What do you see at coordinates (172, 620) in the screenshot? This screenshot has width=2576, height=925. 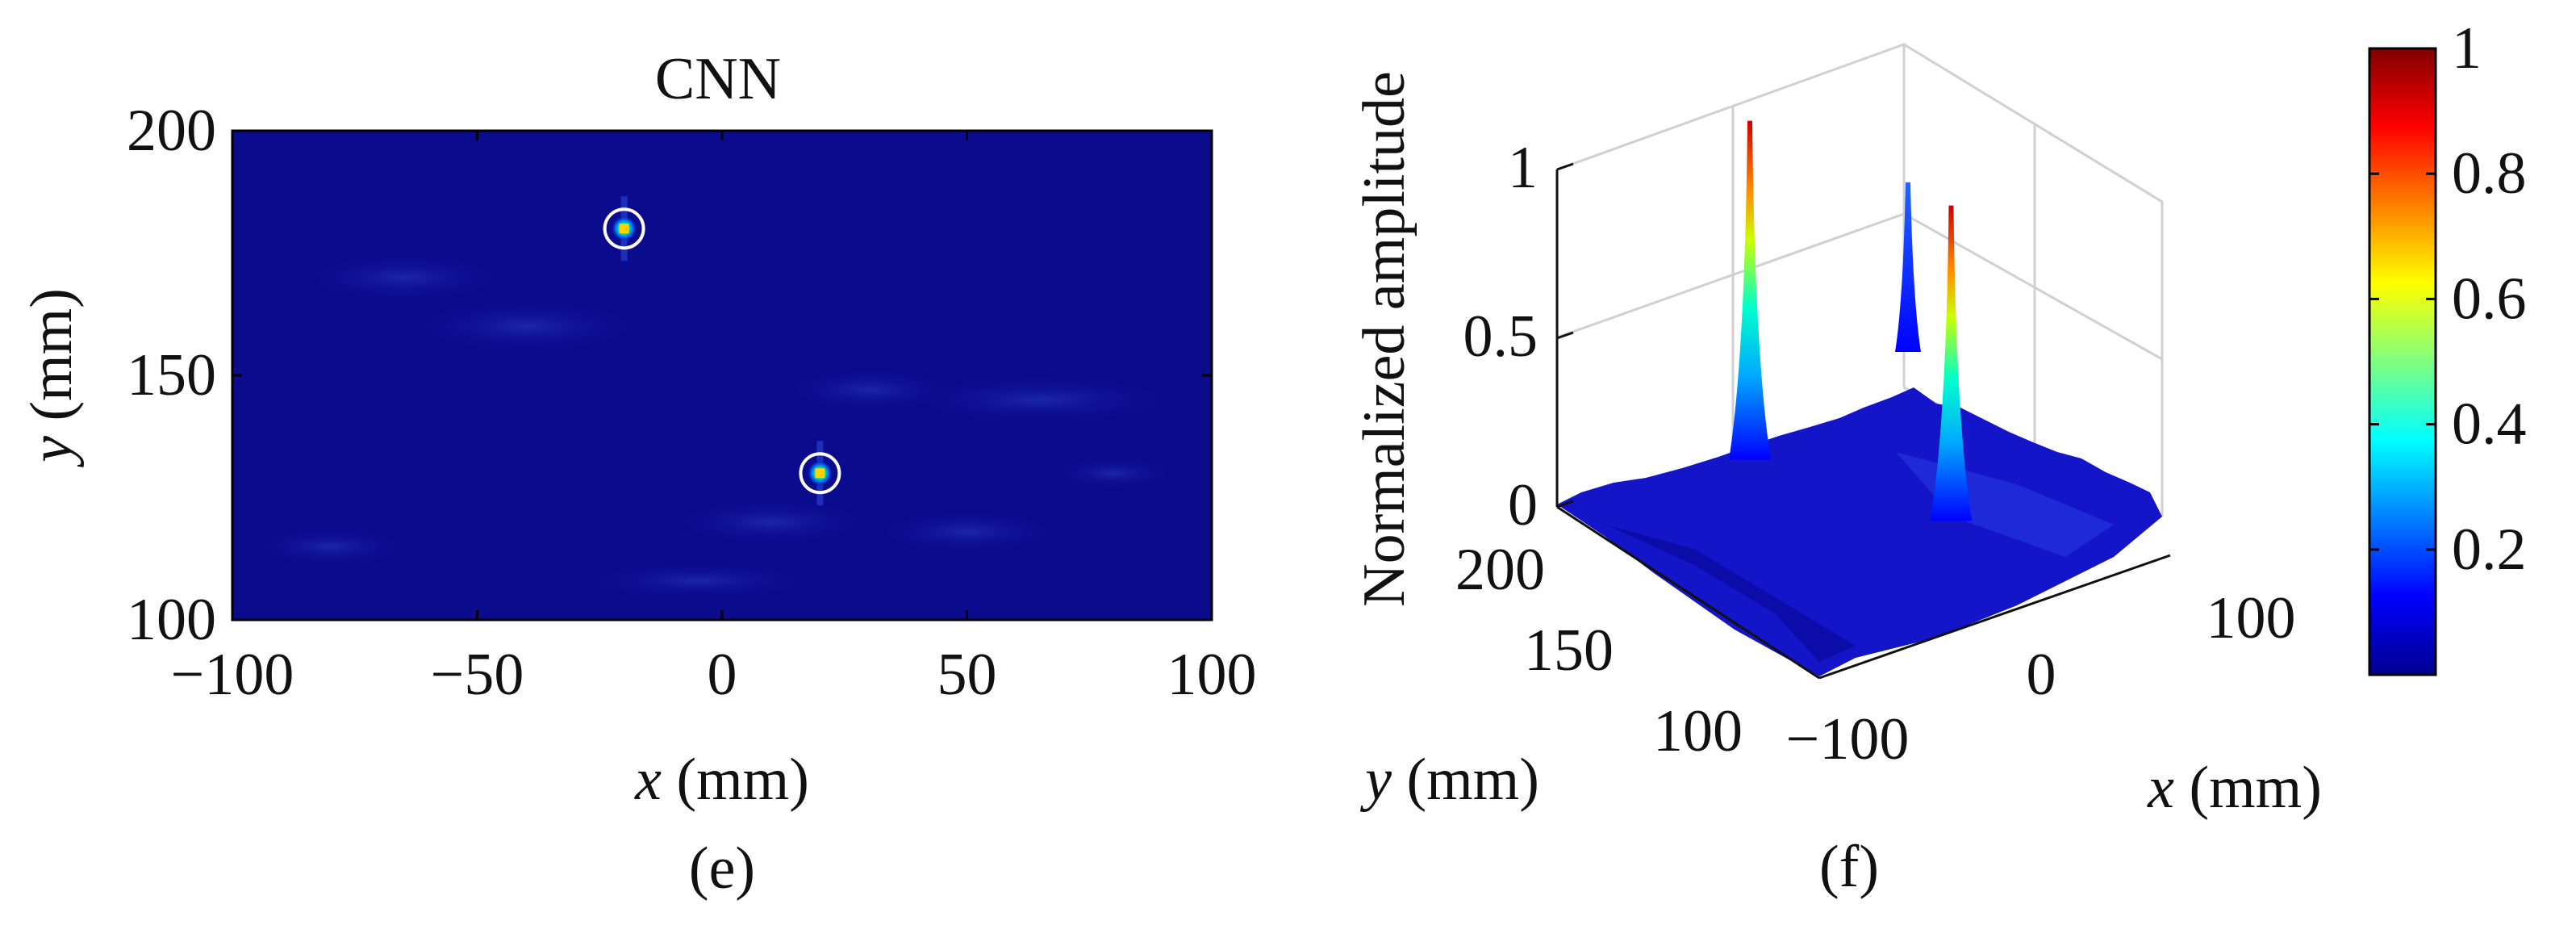 I see `heatmap-ytick-label: 100` at bounding box center [172, 620].